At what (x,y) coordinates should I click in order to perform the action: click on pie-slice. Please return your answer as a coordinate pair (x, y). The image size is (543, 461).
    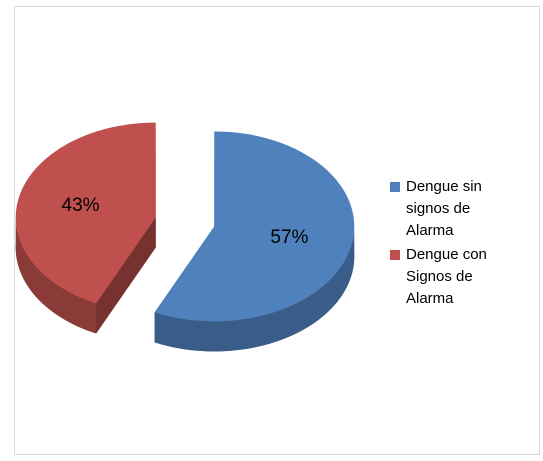
    Looking at the image, I should click on (85, 213).